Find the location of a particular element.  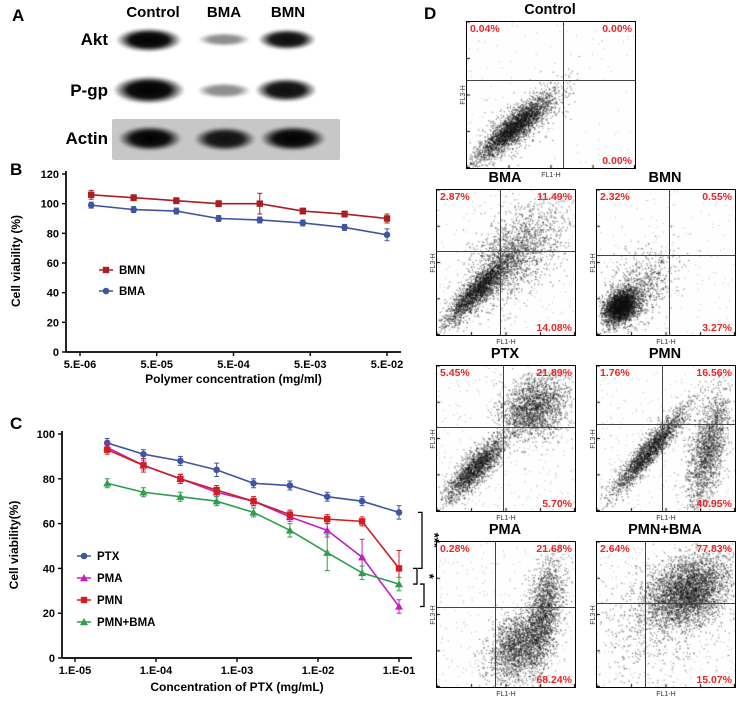

quadrant-pct-upper-left: 0.04% is located at coordinates (485, 29).